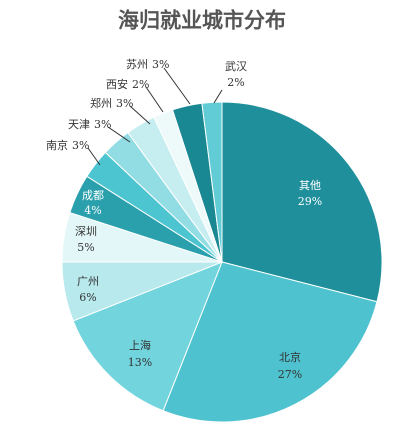 The width and height of the screenshot is (405, 435). I want to click on slice-label: 武汉, so click(236, 66).